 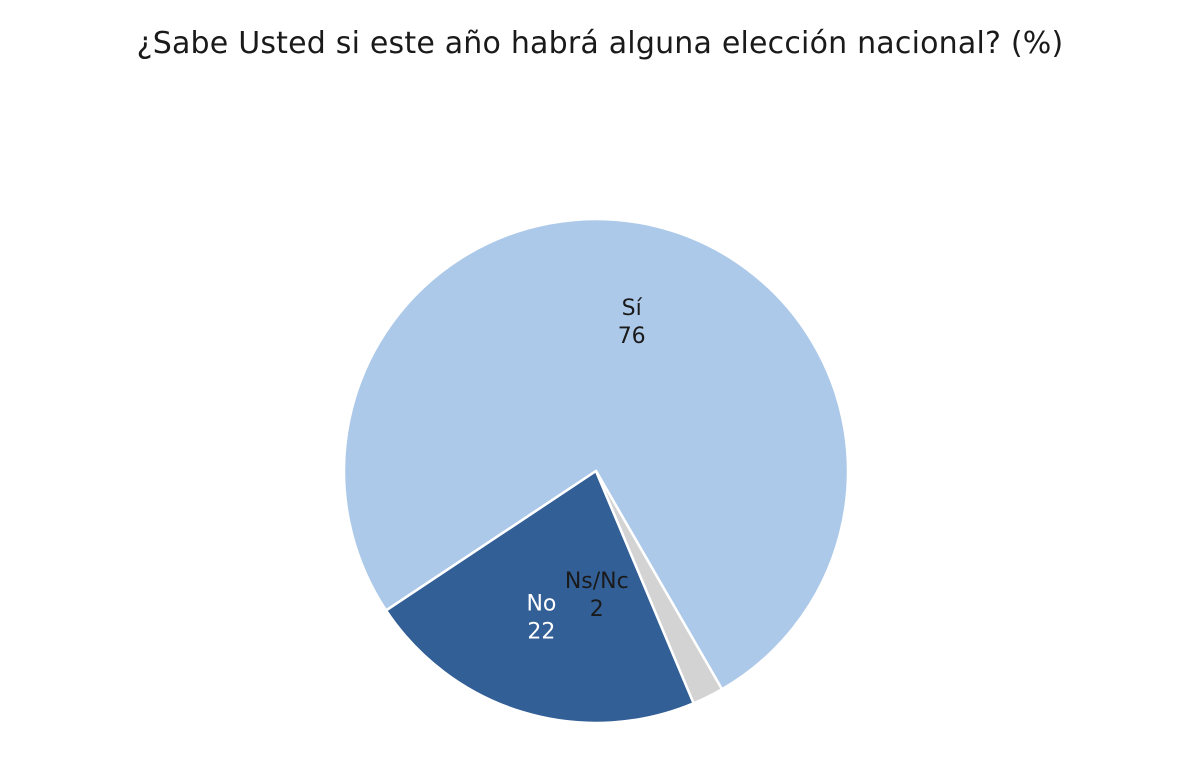 I want to click on slice-label-value: 22, so click(x=541, y=632).